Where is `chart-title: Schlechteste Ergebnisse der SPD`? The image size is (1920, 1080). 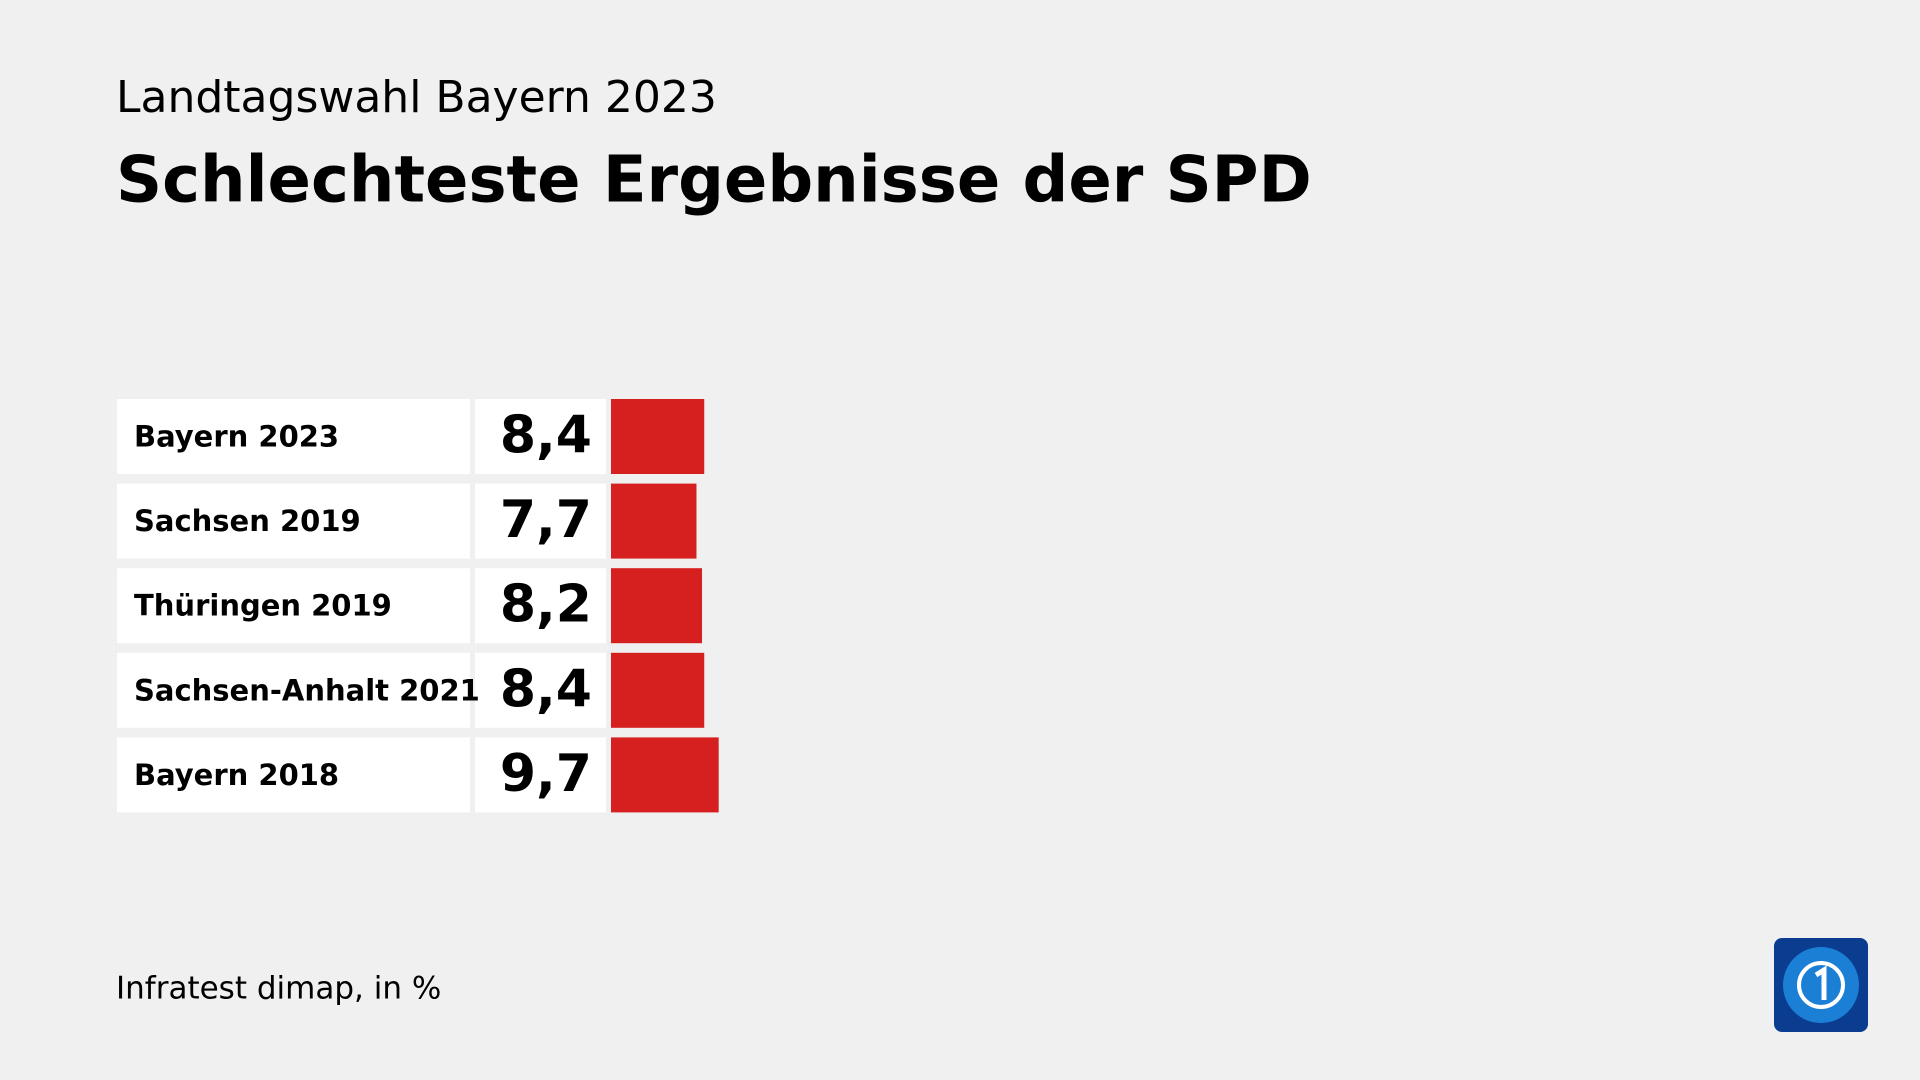 chart-title: Schlechteste Ergebnisse der SPD is located at coordinates (714, 181).